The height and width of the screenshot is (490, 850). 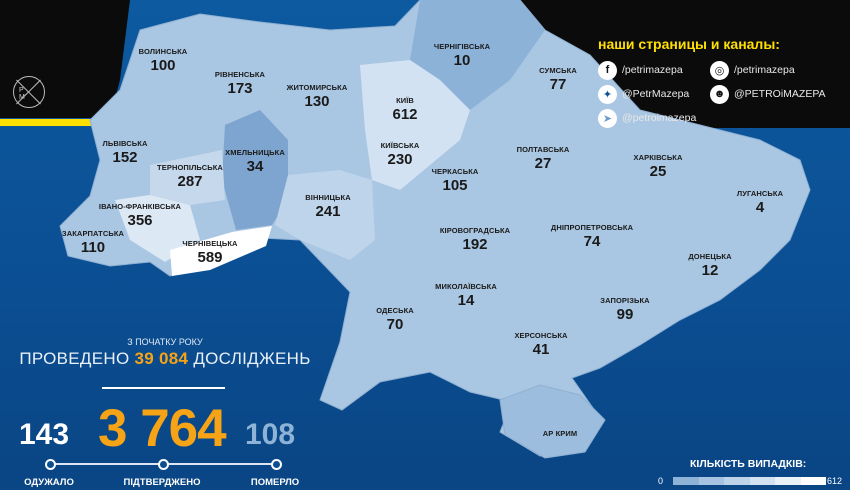 I want to click on region-label: ЖИТОМИРСЬКА 130, so click(x=317, y=96).